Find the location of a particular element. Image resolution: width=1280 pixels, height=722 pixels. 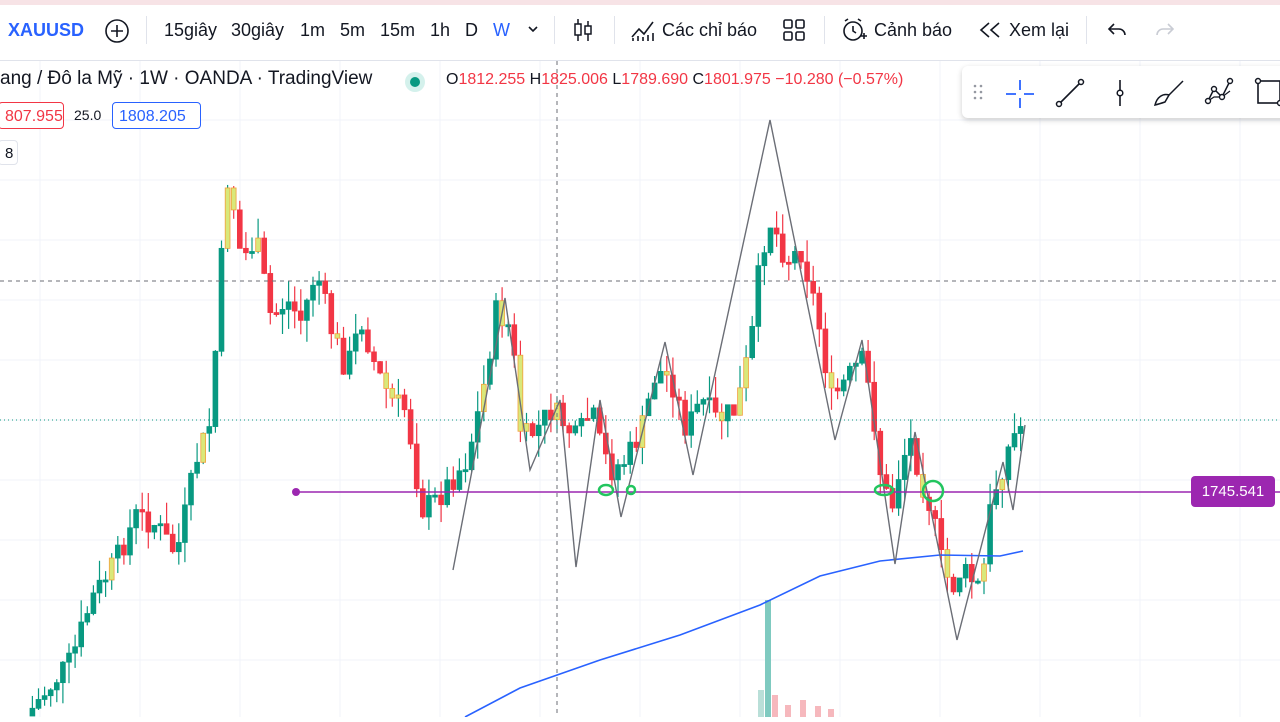

horizontal-line-price-label: 1745.541 is located at coordinates (1233, 491).